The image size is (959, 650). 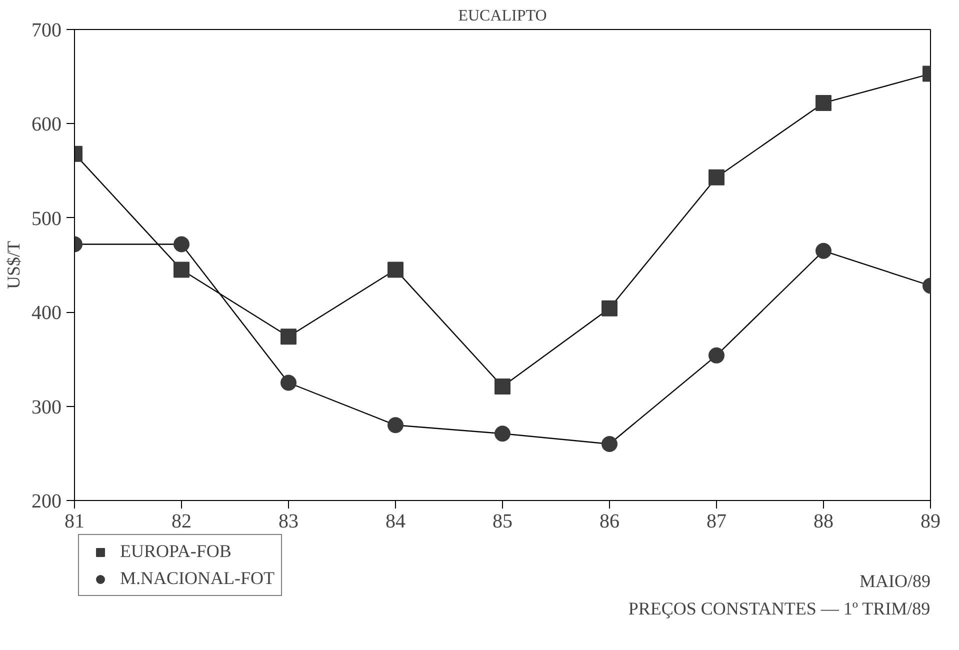 What do you see at coordinates (502, 521) in the screenshot?
I see `x-tick-label: 85` at bounding box center [502, 521].